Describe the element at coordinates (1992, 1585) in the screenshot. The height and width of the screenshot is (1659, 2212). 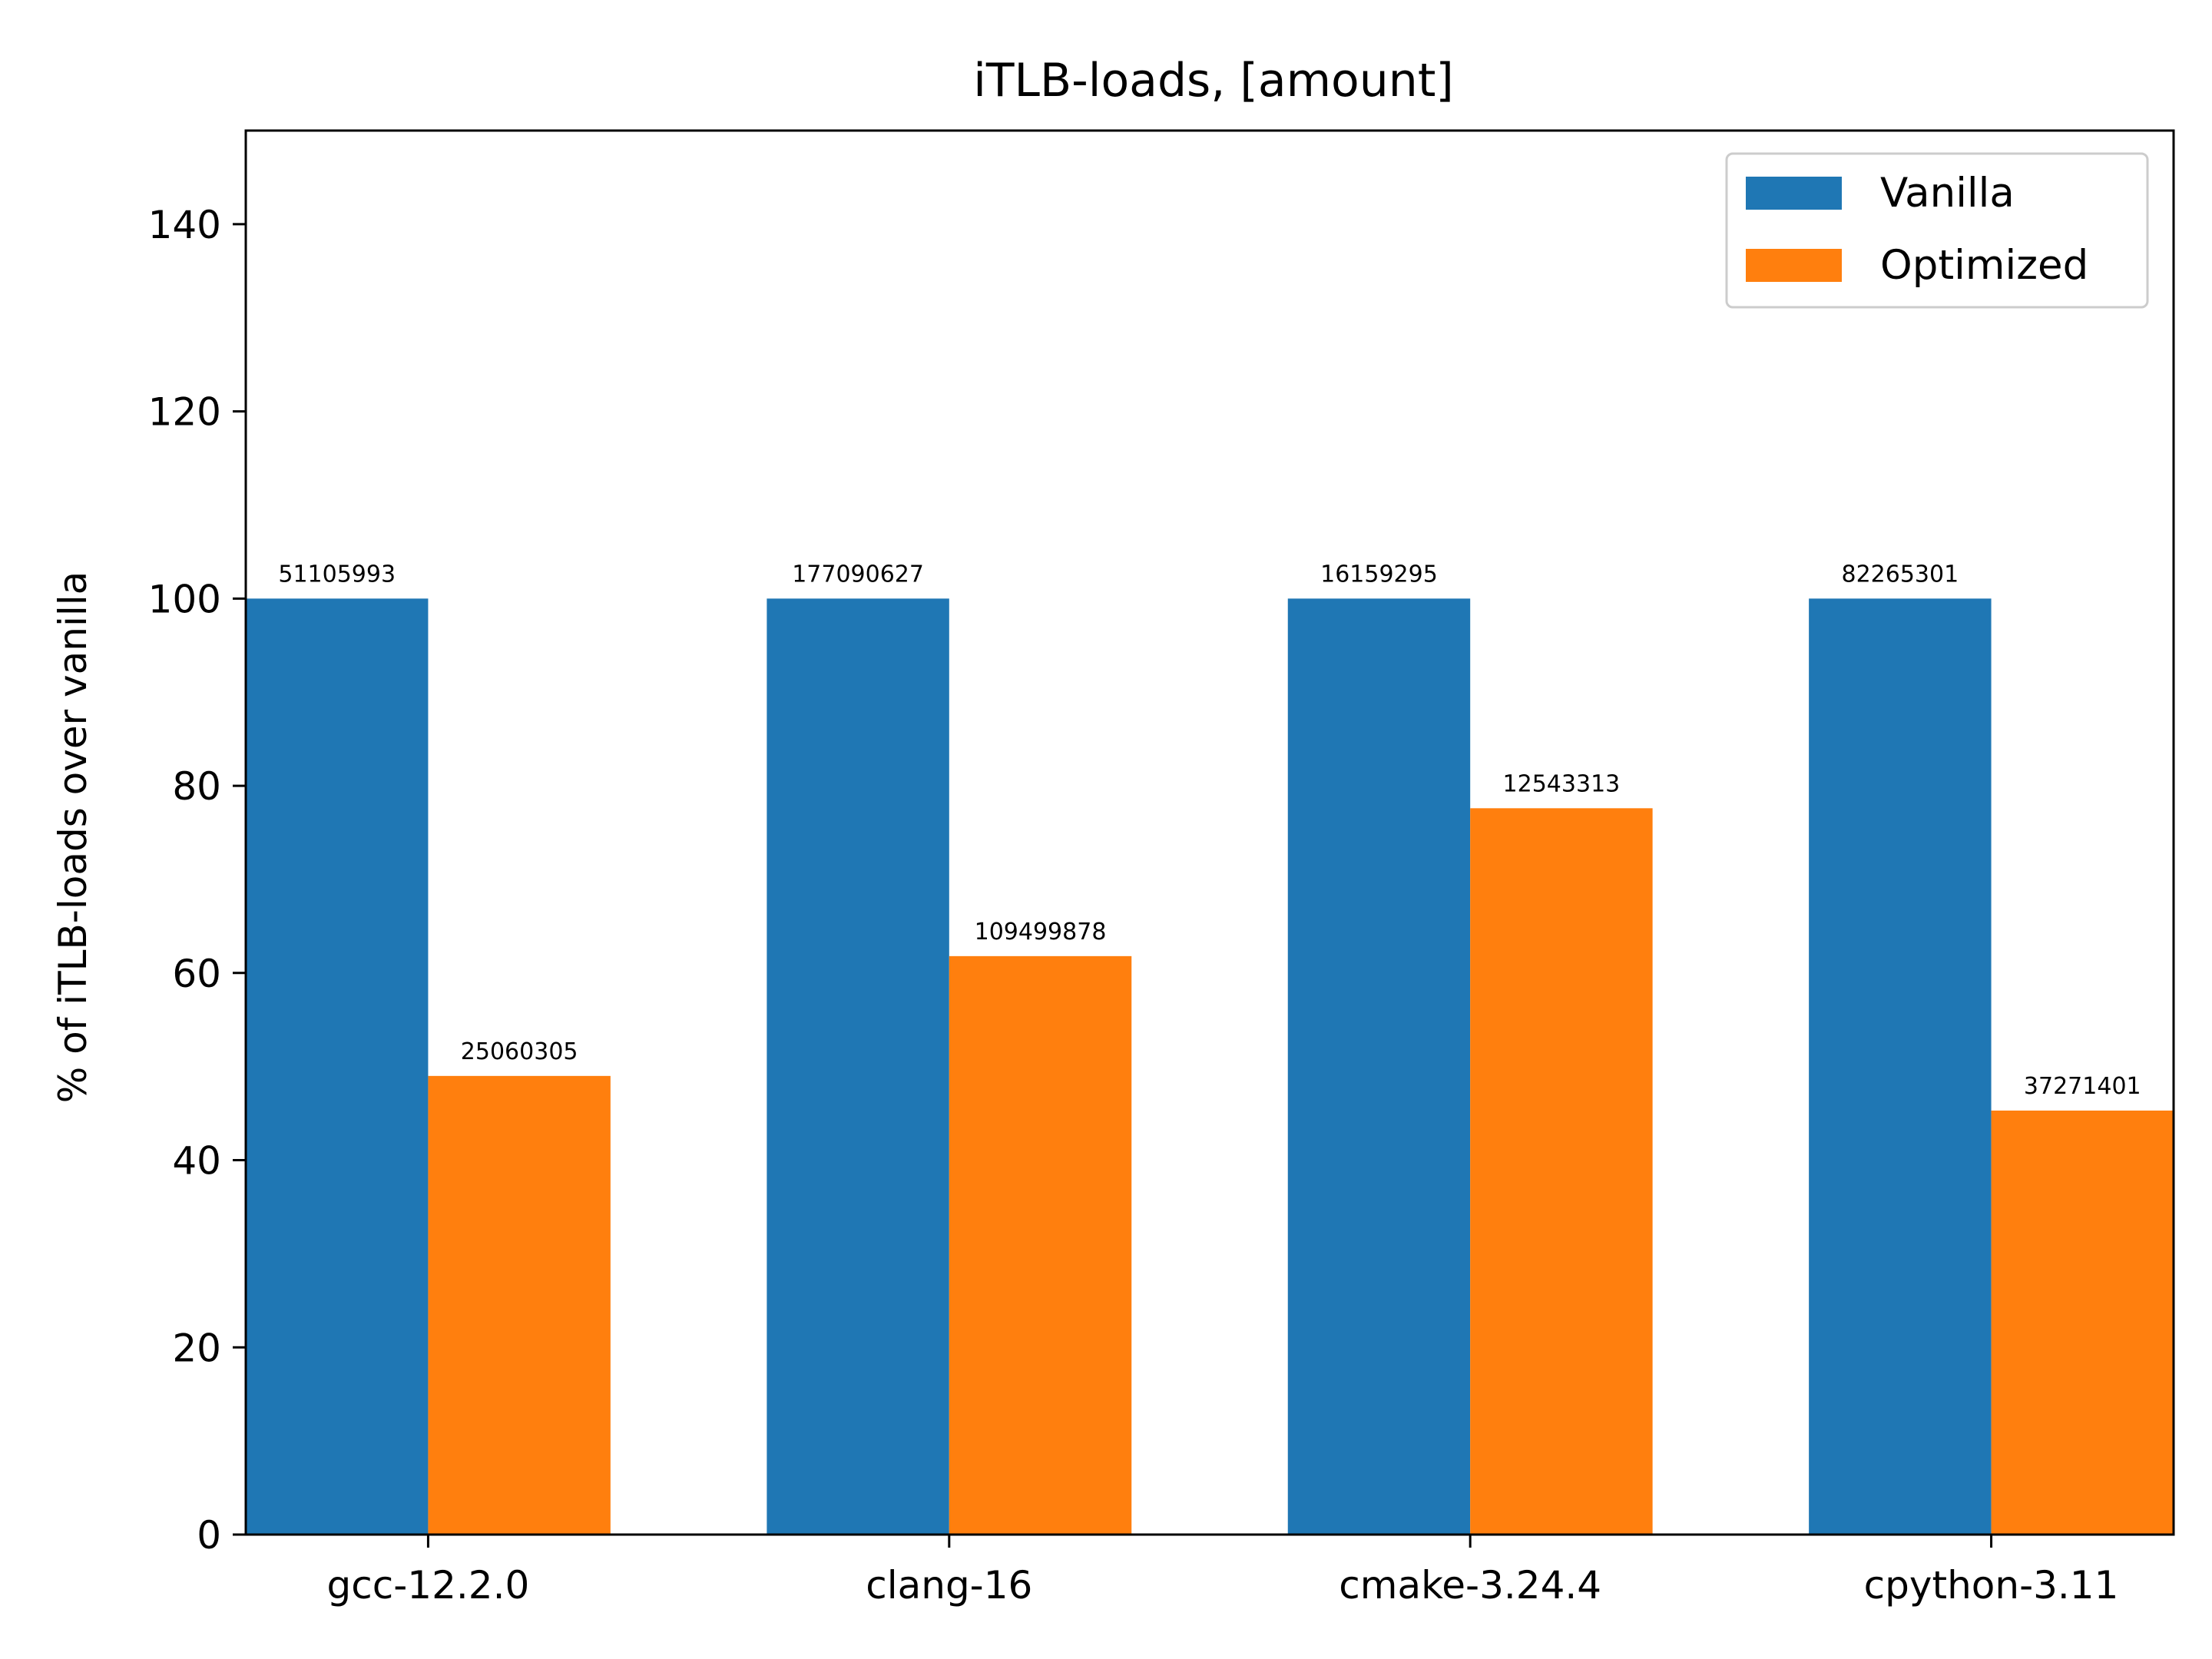
I see `x-tick-label: cpython-3.11` at that location.